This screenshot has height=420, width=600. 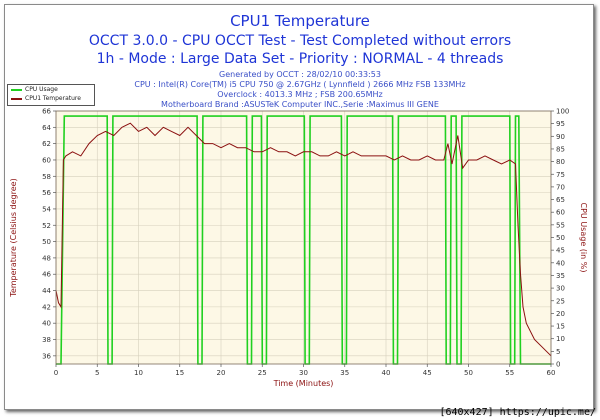 What do you see at coordinates (562, 112) in the screenshot?
I see `y-right-tick-label: 100` at bounding box center [562, 112].